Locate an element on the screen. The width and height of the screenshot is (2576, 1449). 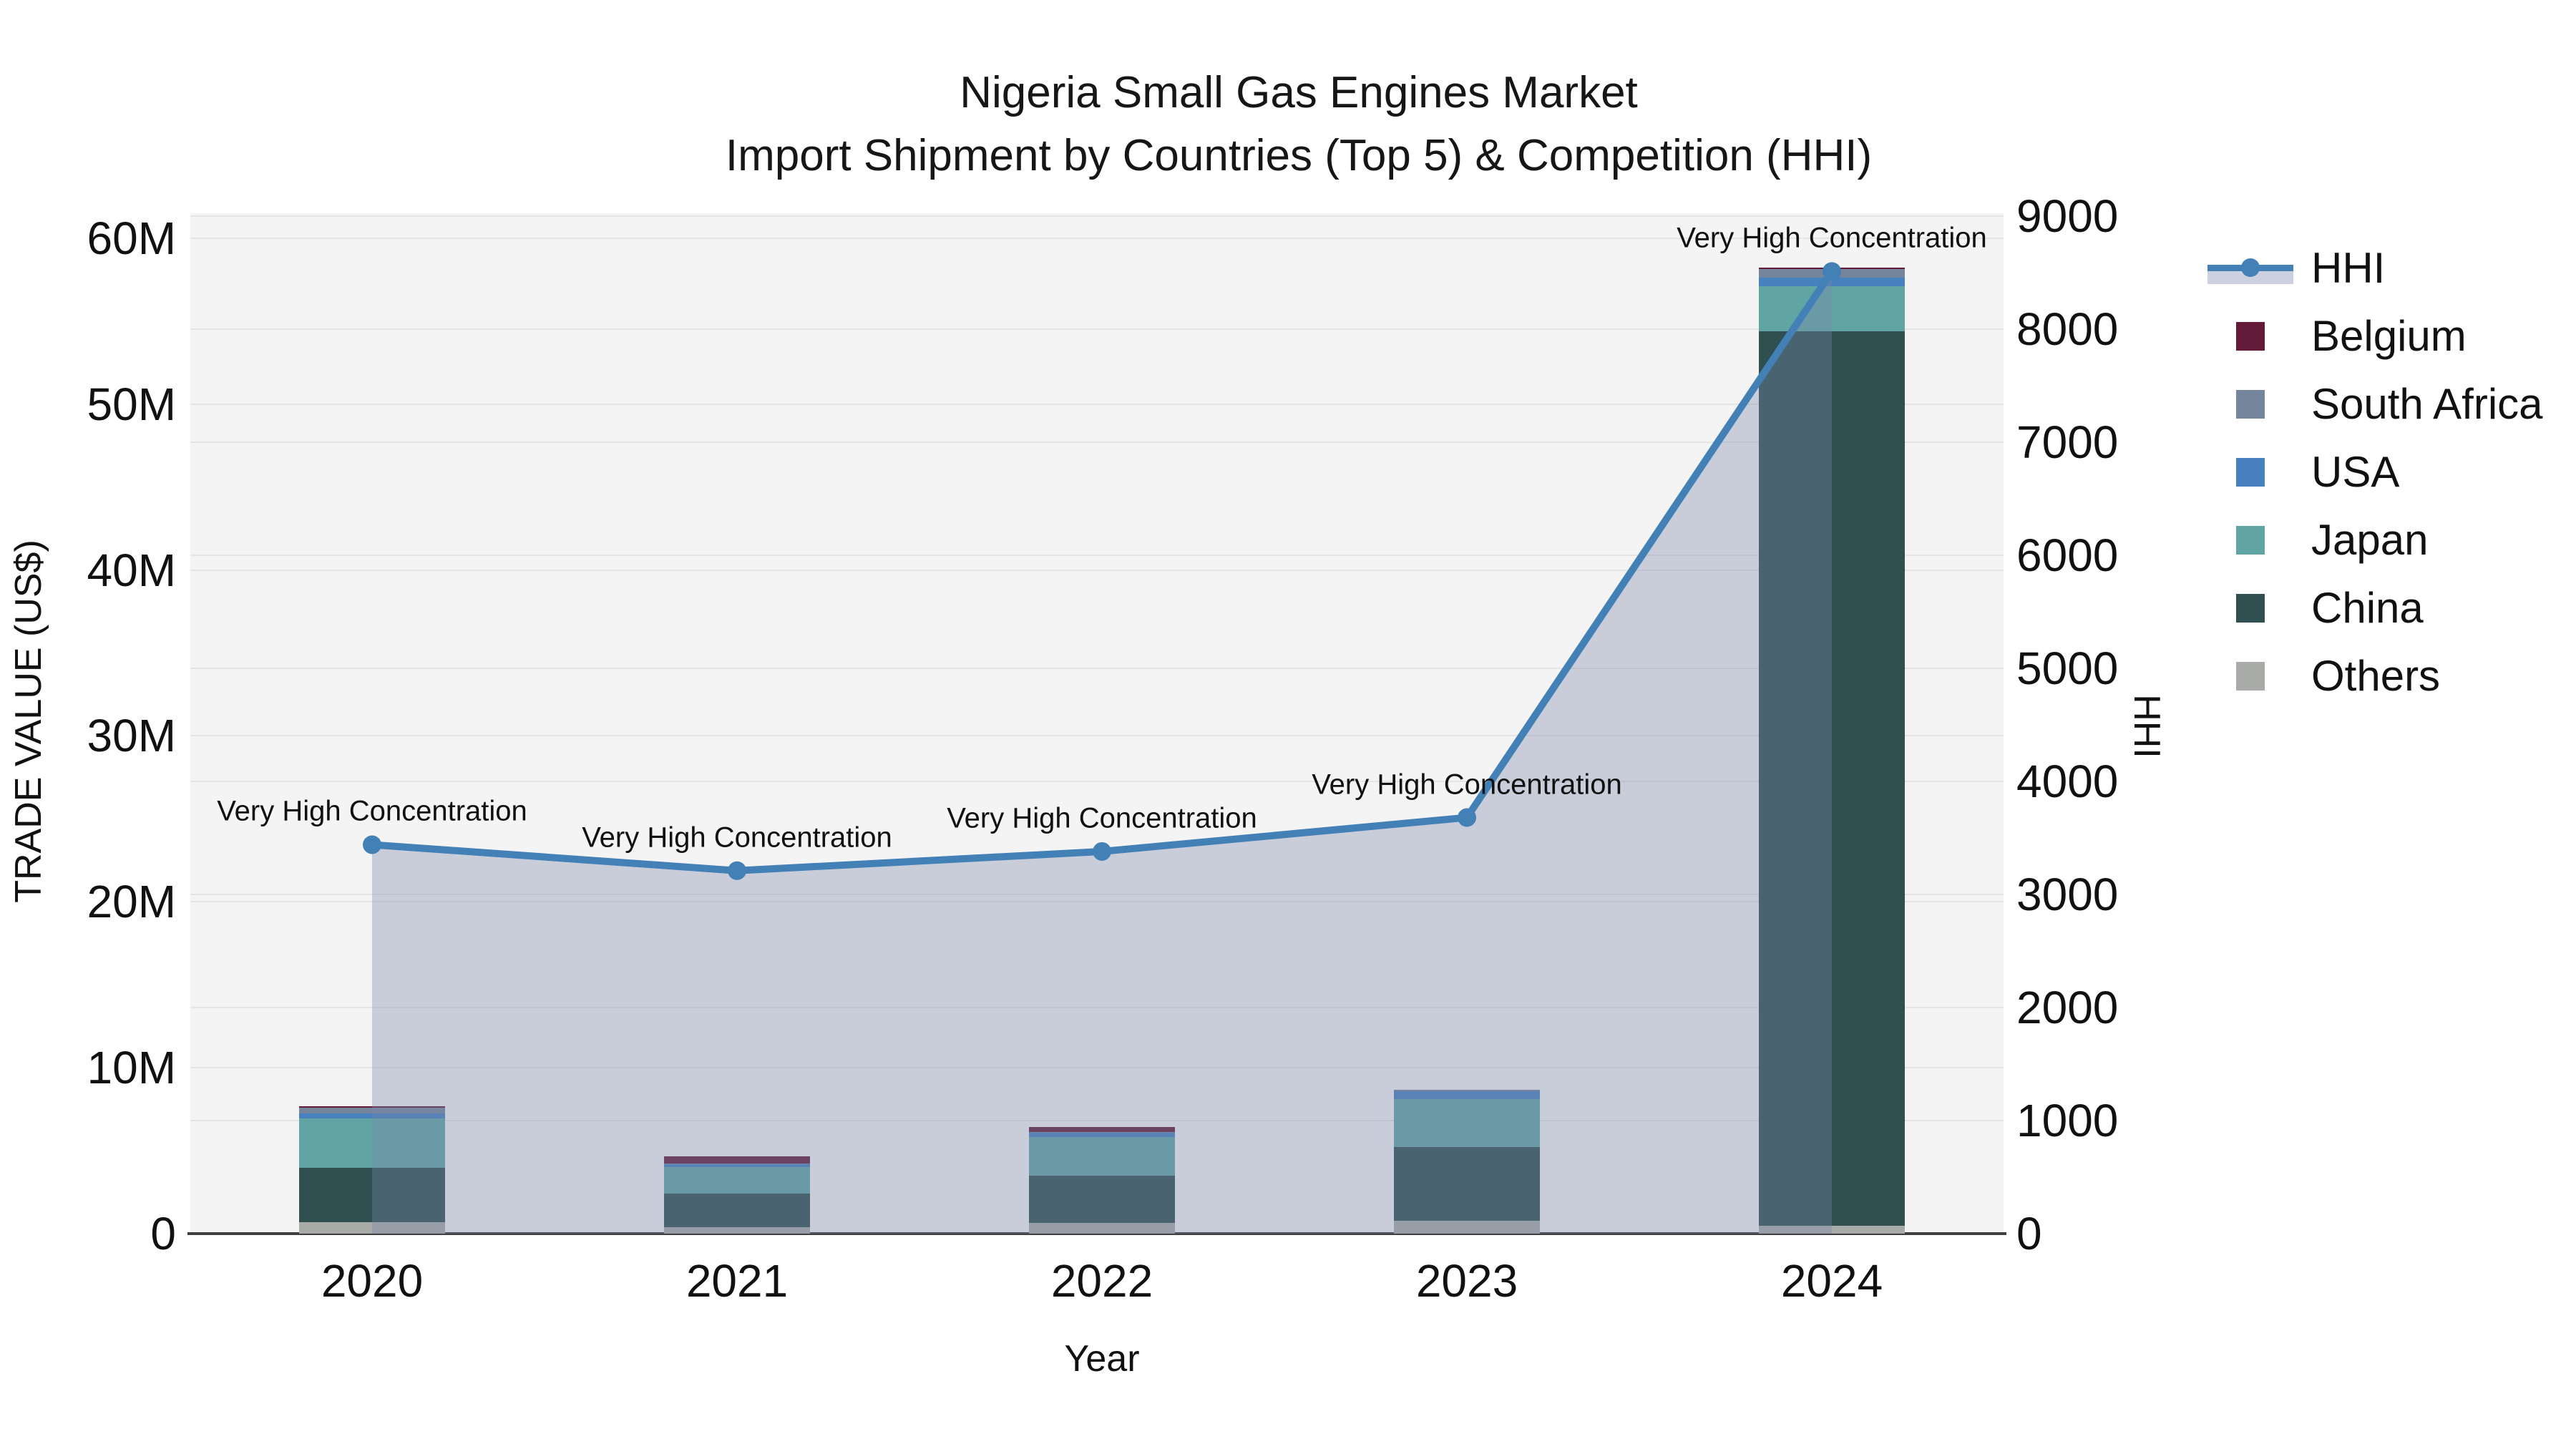
legend-swatch-south-africa is located at coordinates (2250, 404).